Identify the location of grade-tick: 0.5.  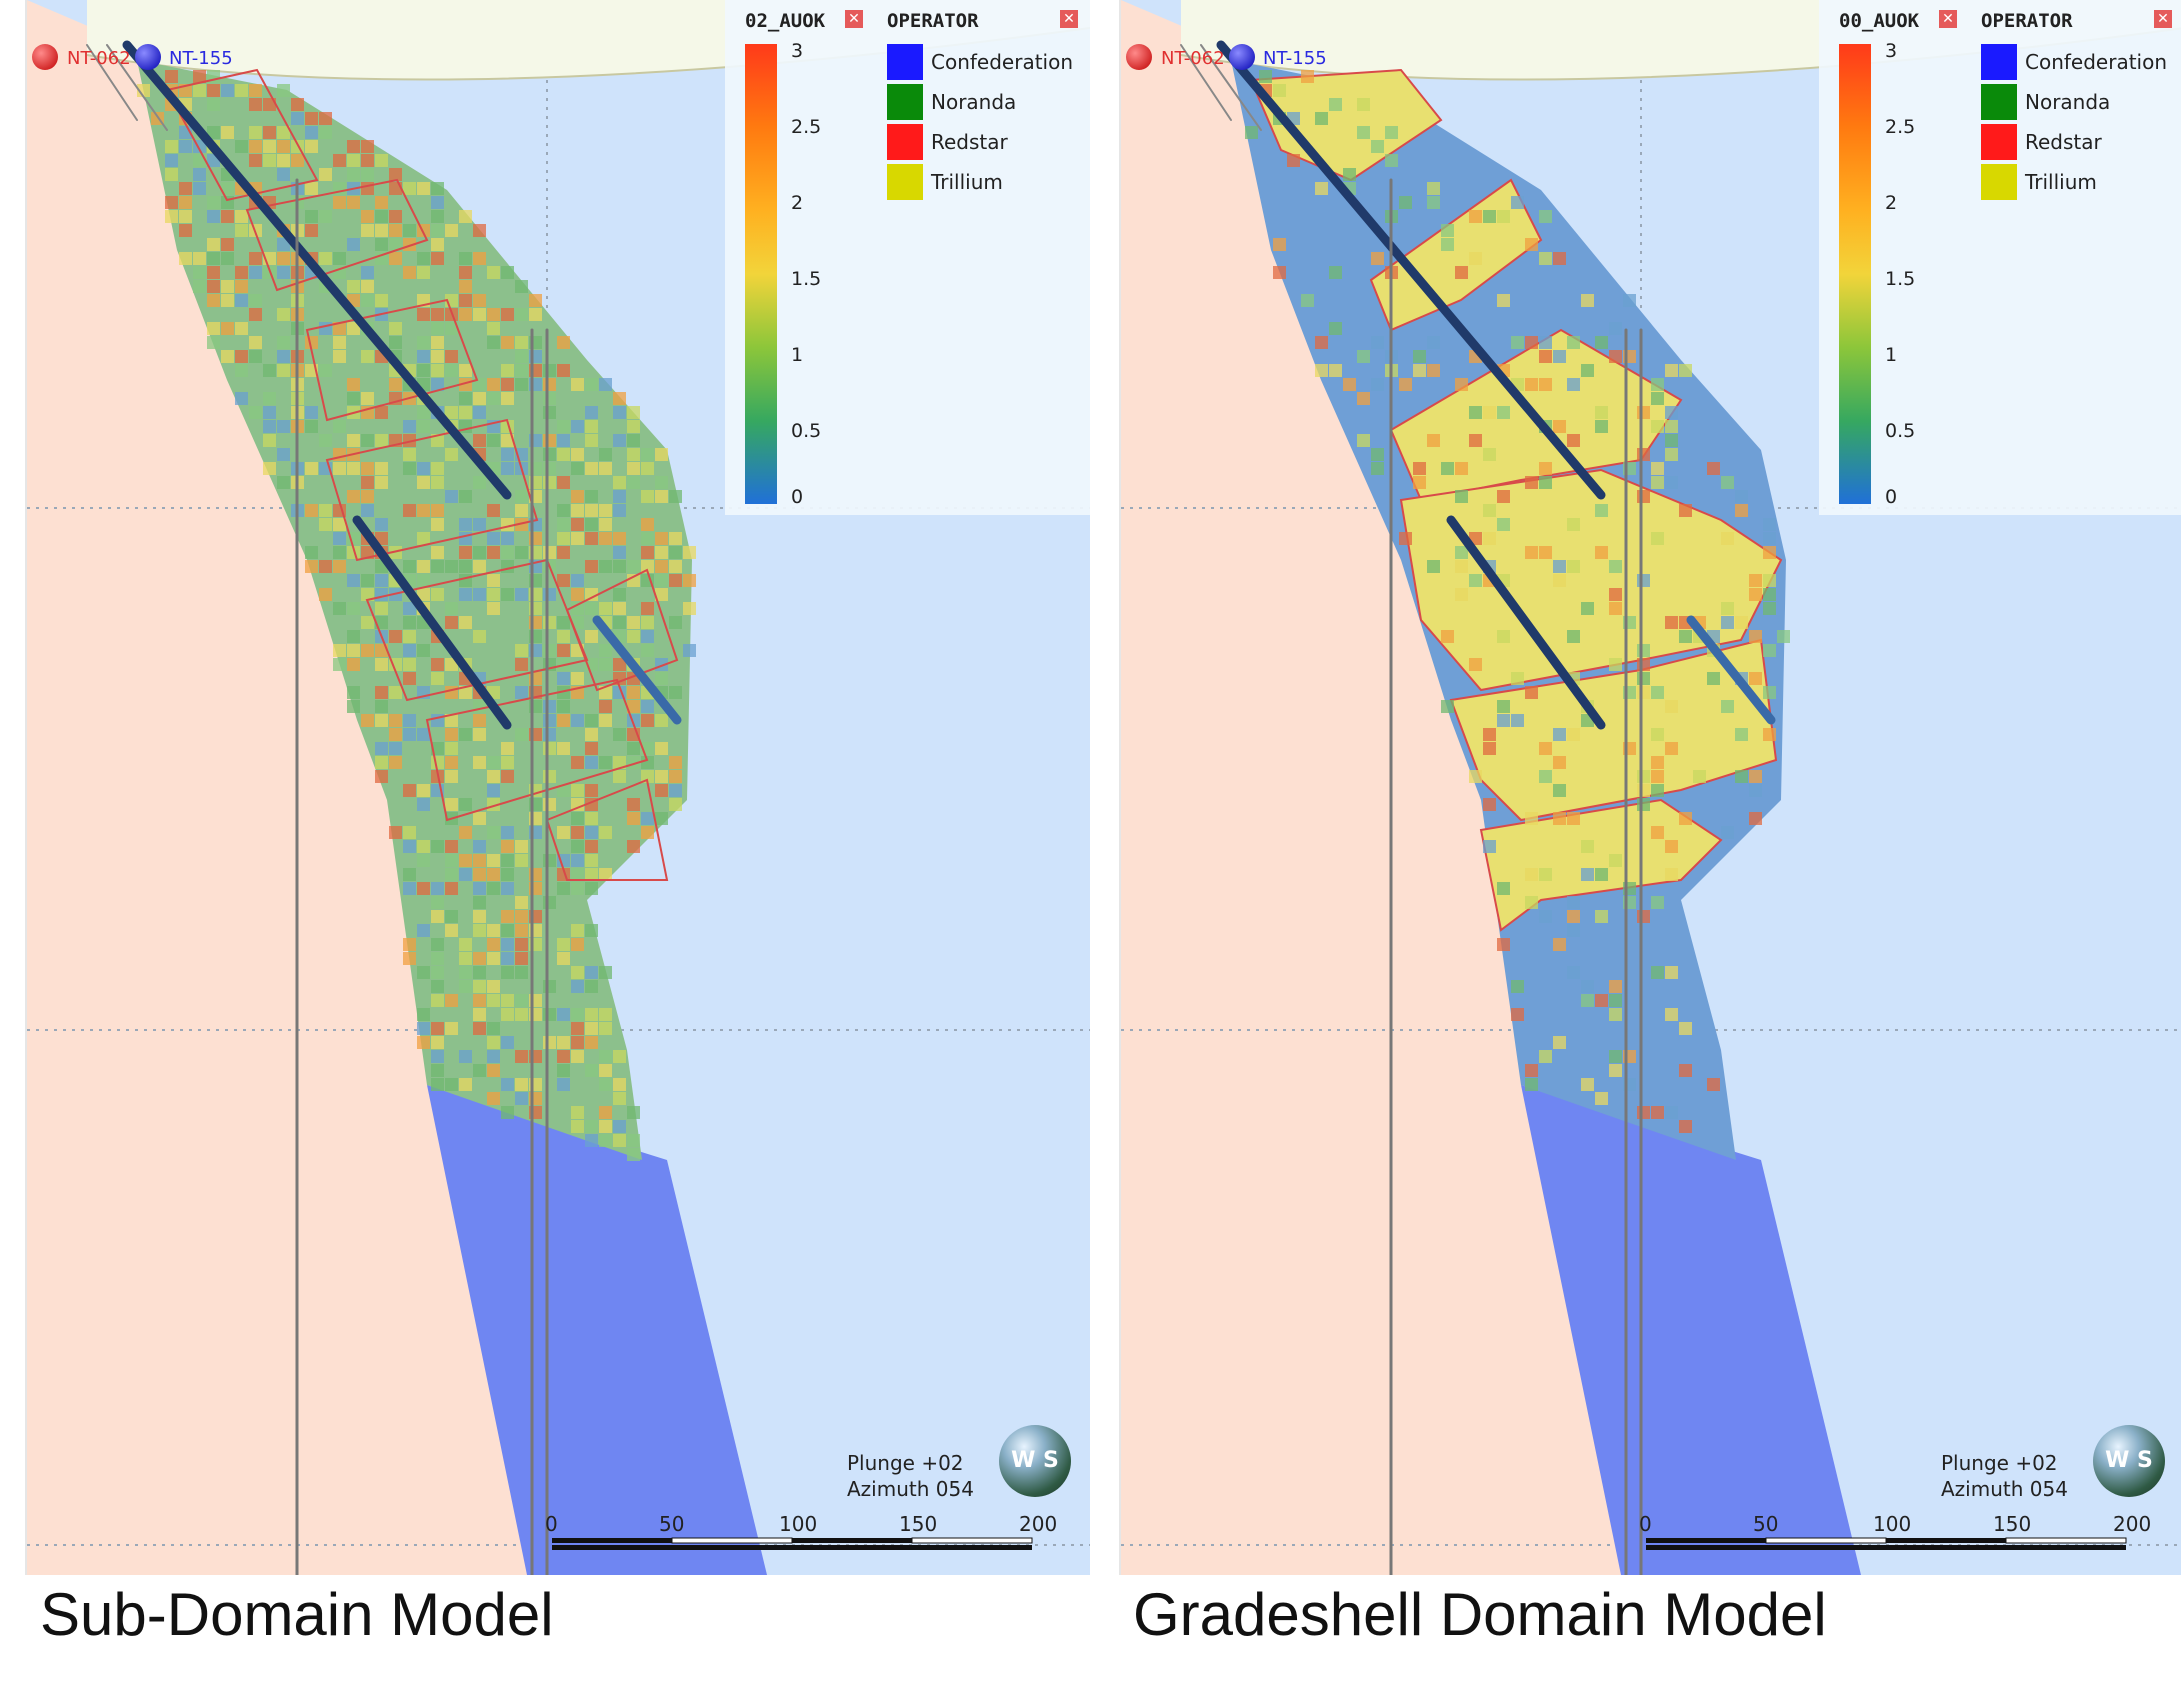
(806, 431).